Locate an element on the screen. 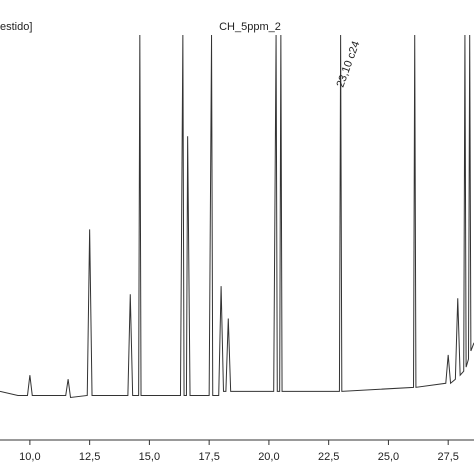  x-tick-label: 12,5 is located at coordinates (89, 457).